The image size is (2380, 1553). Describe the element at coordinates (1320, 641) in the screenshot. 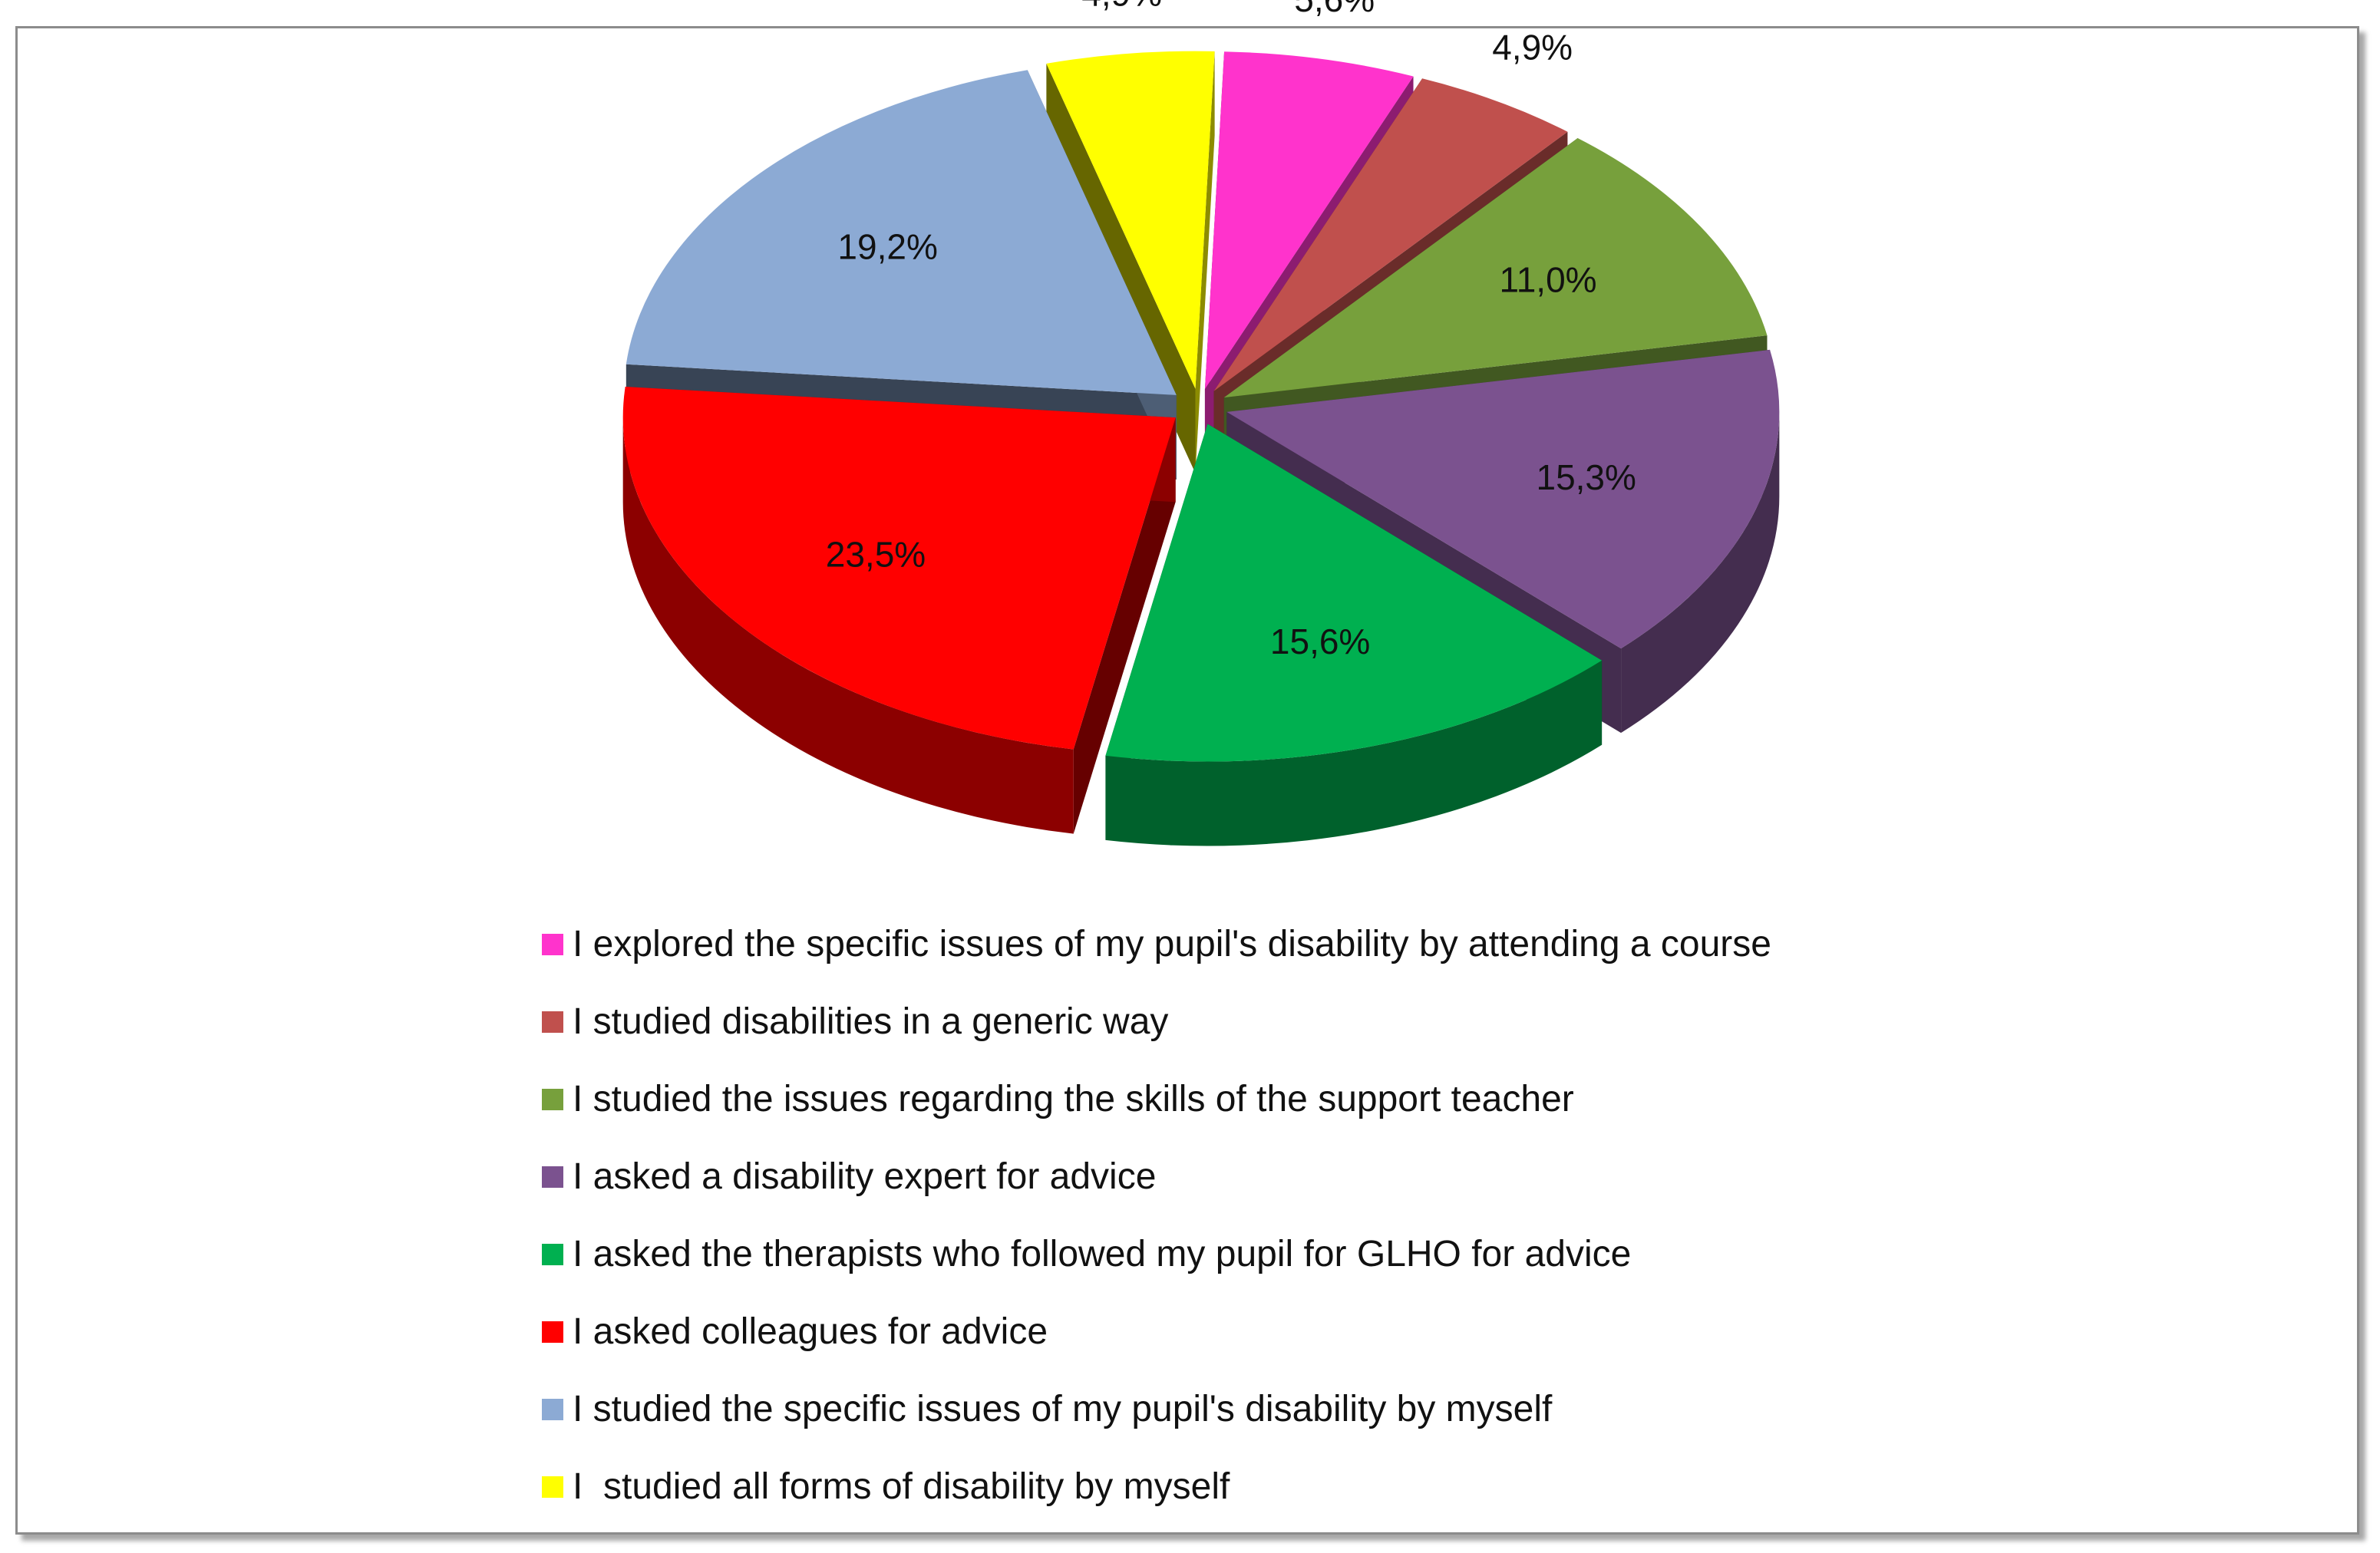

I see `slice-label-4: 15,6%` at that location.